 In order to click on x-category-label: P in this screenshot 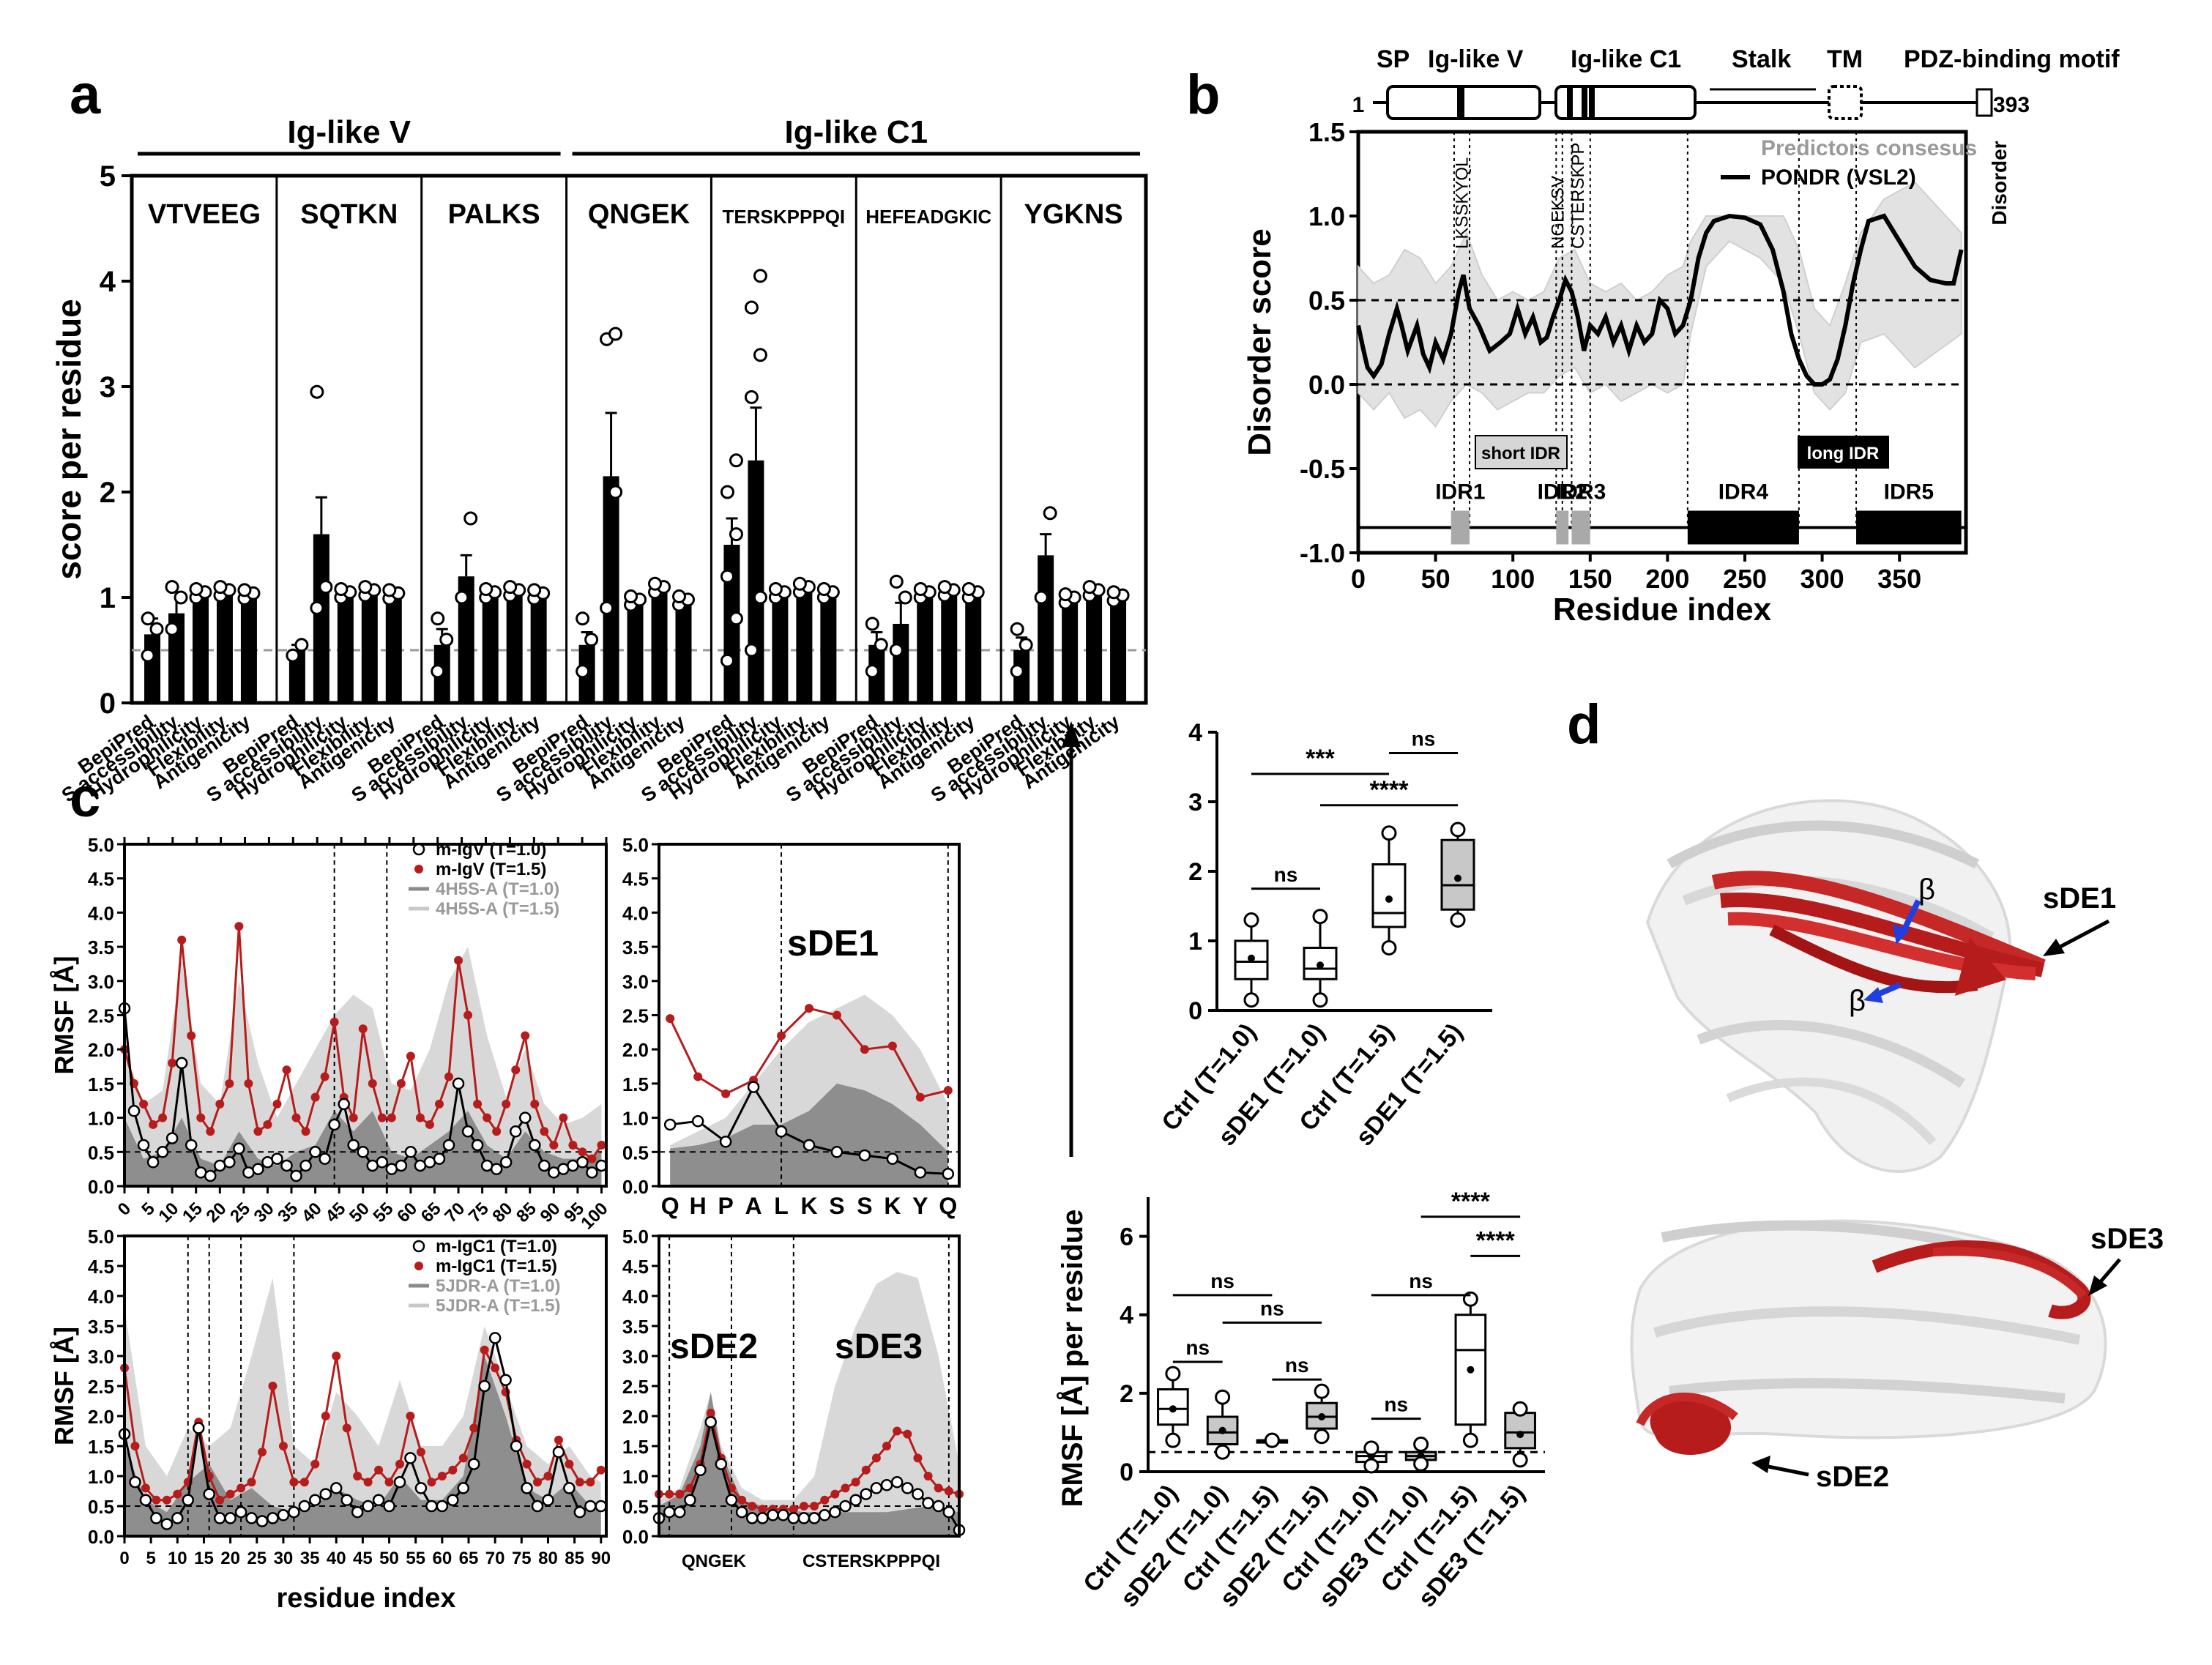, I will do `click(725, 1206)`.